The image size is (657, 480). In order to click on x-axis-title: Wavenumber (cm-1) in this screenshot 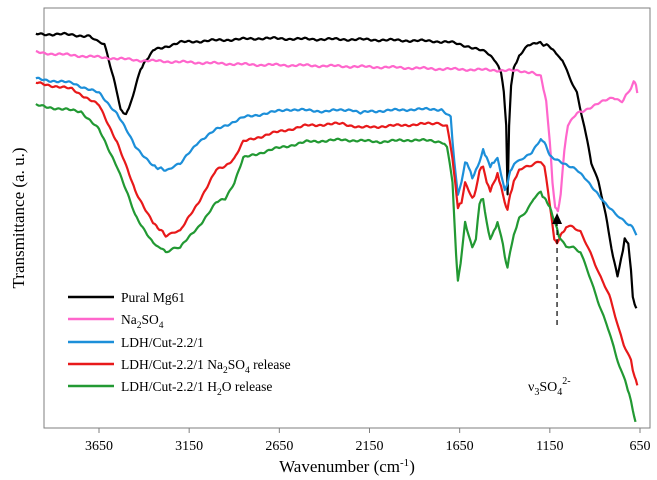, I will do `click(347, 466)`.